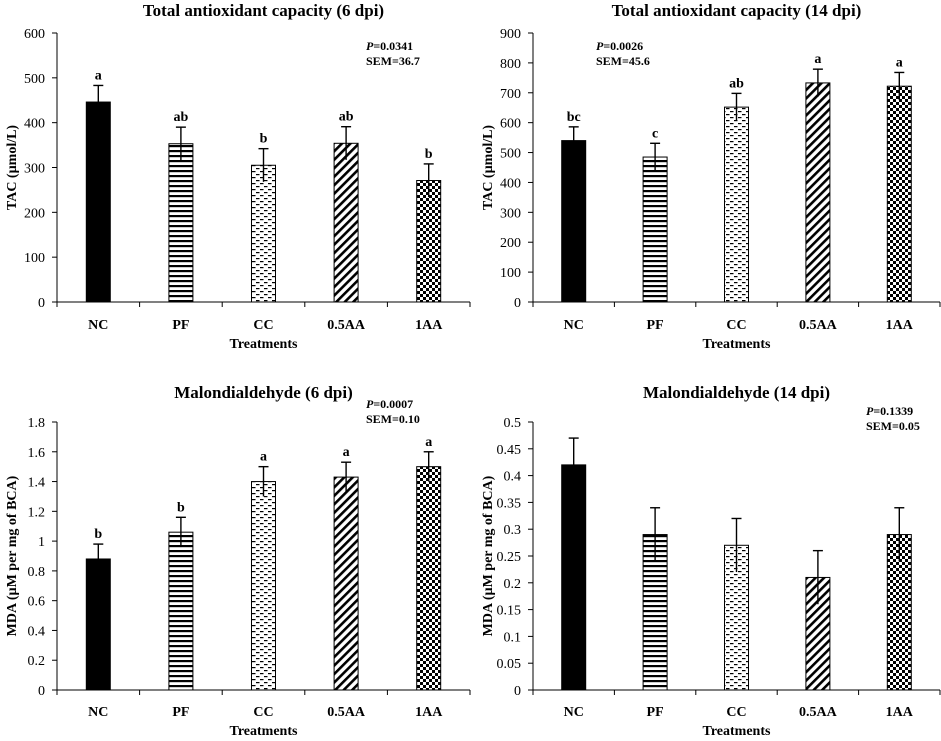 This screenshot has width=941, height=741. Describe the element at coordinates (513, 637) in the screenshot. I see `y-tick-label: 0.1` at that location.